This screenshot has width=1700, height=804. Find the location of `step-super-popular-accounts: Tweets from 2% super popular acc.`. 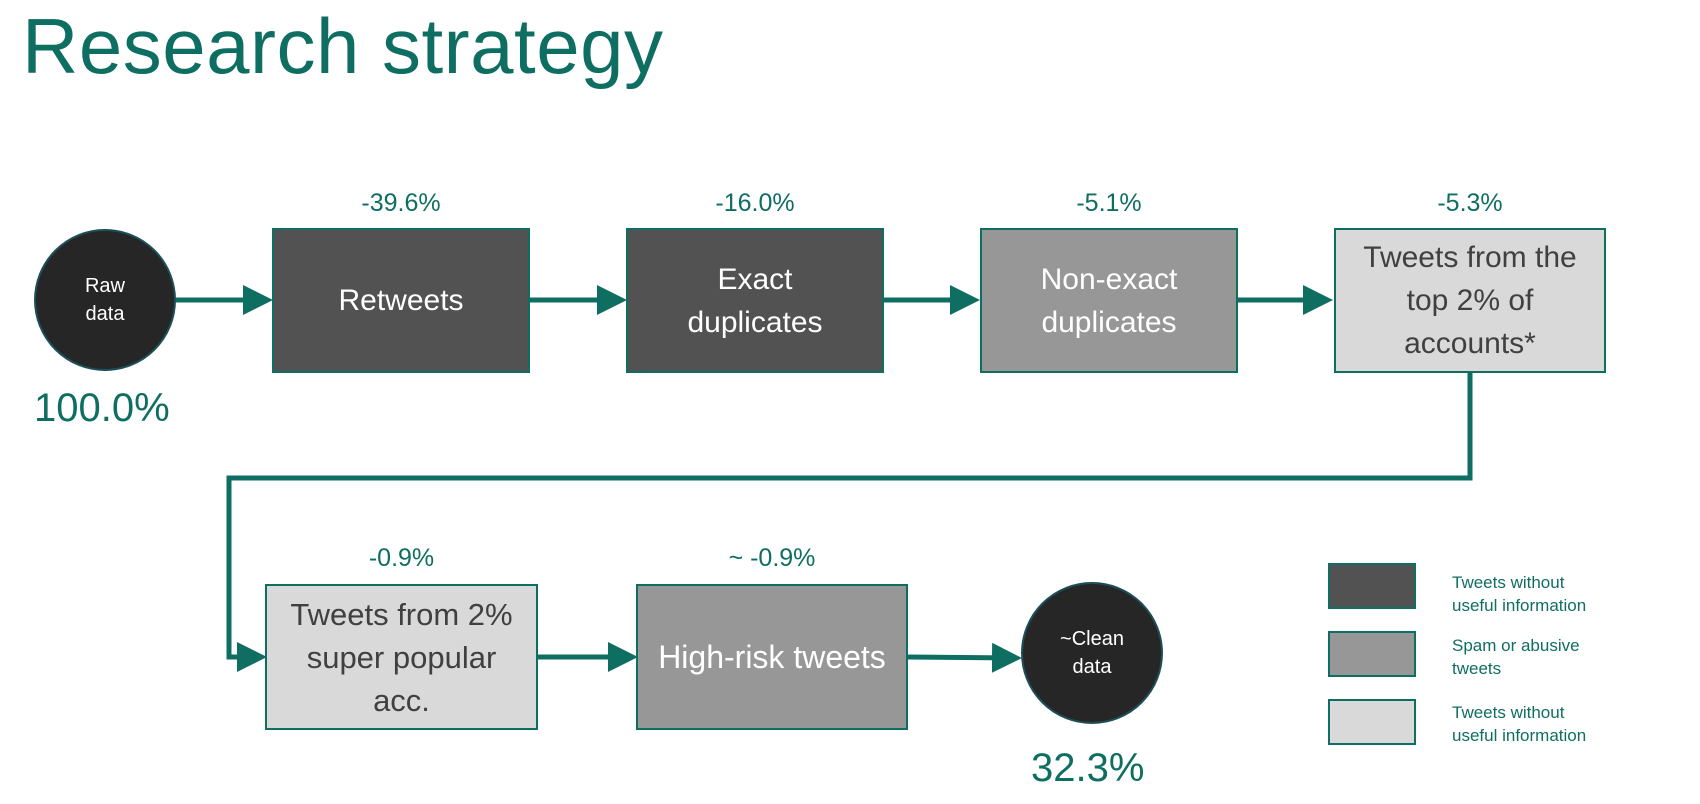

step-super-popular-accounts: Tweets from 2% super popular acc. is located at coordinates (401, 657).